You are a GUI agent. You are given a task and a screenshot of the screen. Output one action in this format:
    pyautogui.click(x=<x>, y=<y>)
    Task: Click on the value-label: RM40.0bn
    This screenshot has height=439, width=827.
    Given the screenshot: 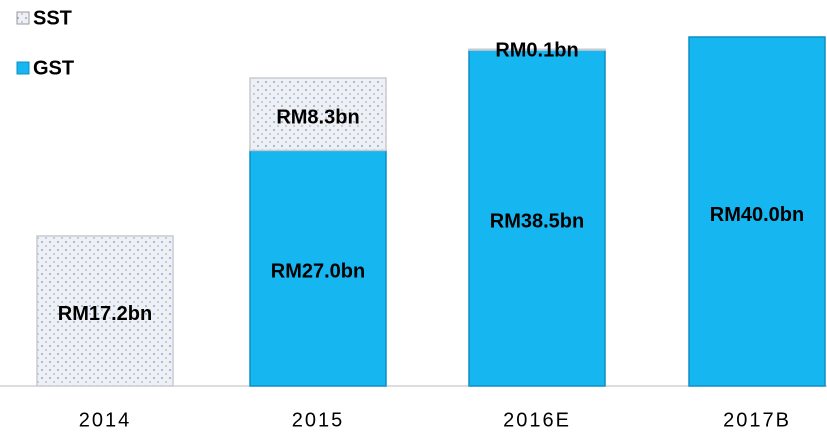 What is the action you would take?
    pyautogui.click(x=757, y=215)
    